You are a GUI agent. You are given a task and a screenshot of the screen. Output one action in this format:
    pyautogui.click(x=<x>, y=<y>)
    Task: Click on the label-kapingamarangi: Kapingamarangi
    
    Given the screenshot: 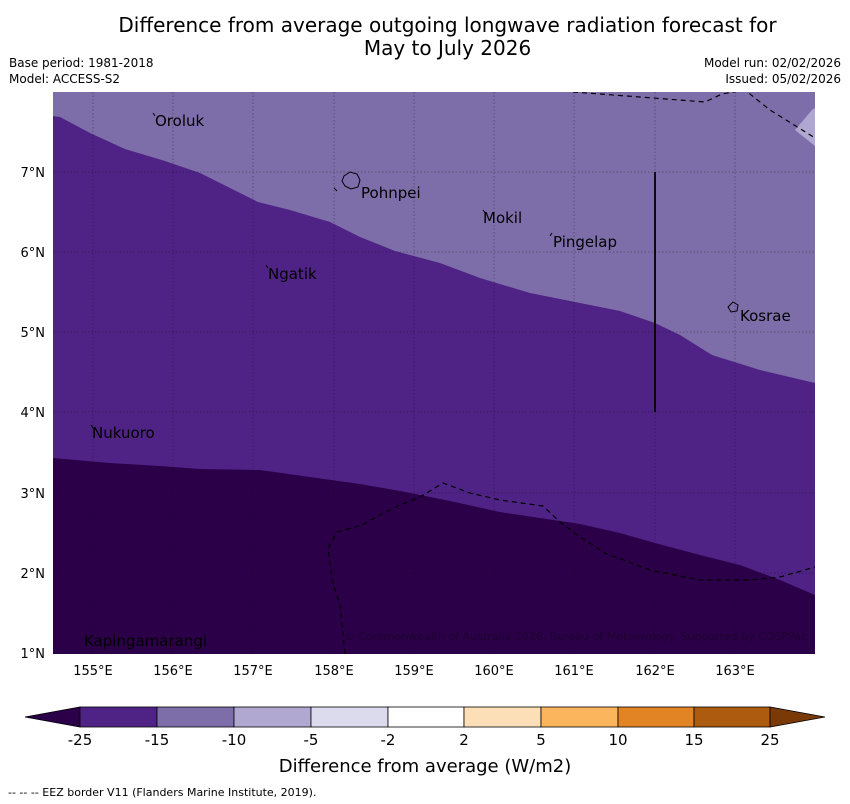 What is the action you would take?
    pyautogui.click(x=145, y=641)
    